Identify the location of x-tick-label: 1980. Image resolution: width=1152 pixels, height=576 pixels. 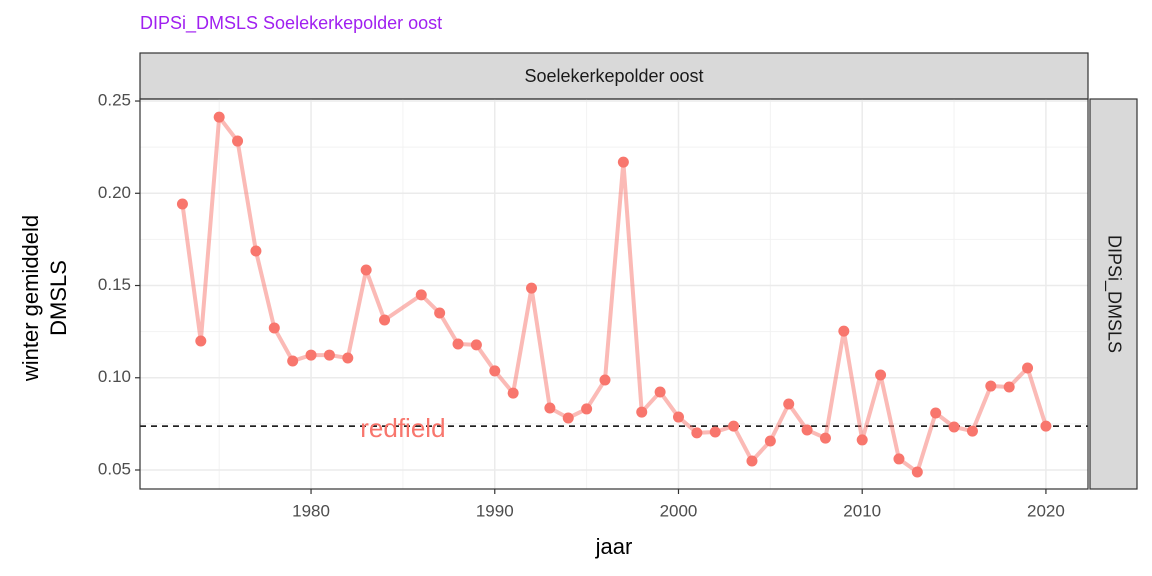
(311, 510).